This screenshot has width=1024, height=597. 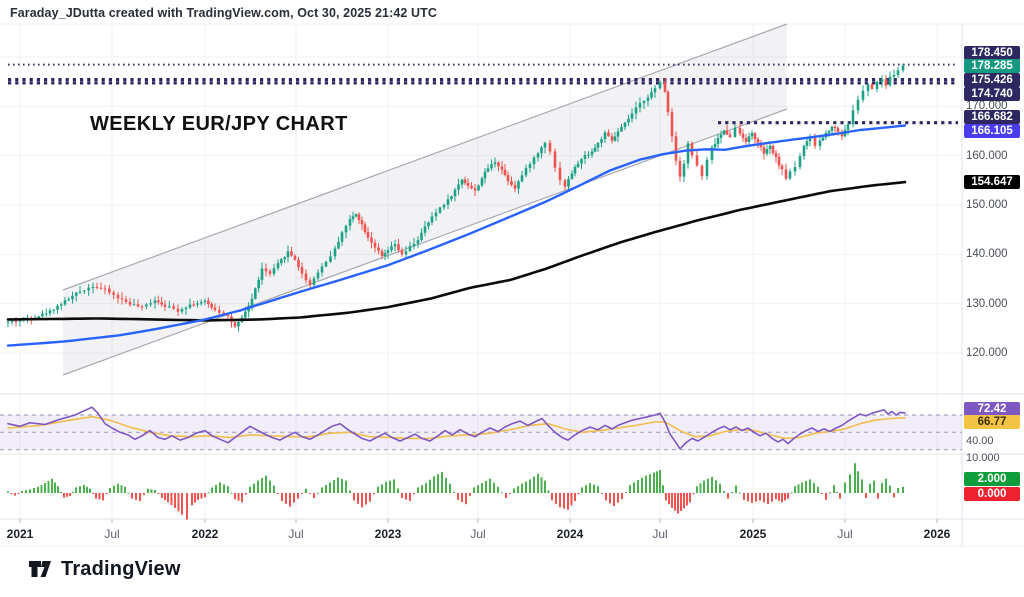 What do you see at coordinates (20, 534) in the screenshot?
I see `time-tick-label-2021: 2021` at bounding box center [20, 534].